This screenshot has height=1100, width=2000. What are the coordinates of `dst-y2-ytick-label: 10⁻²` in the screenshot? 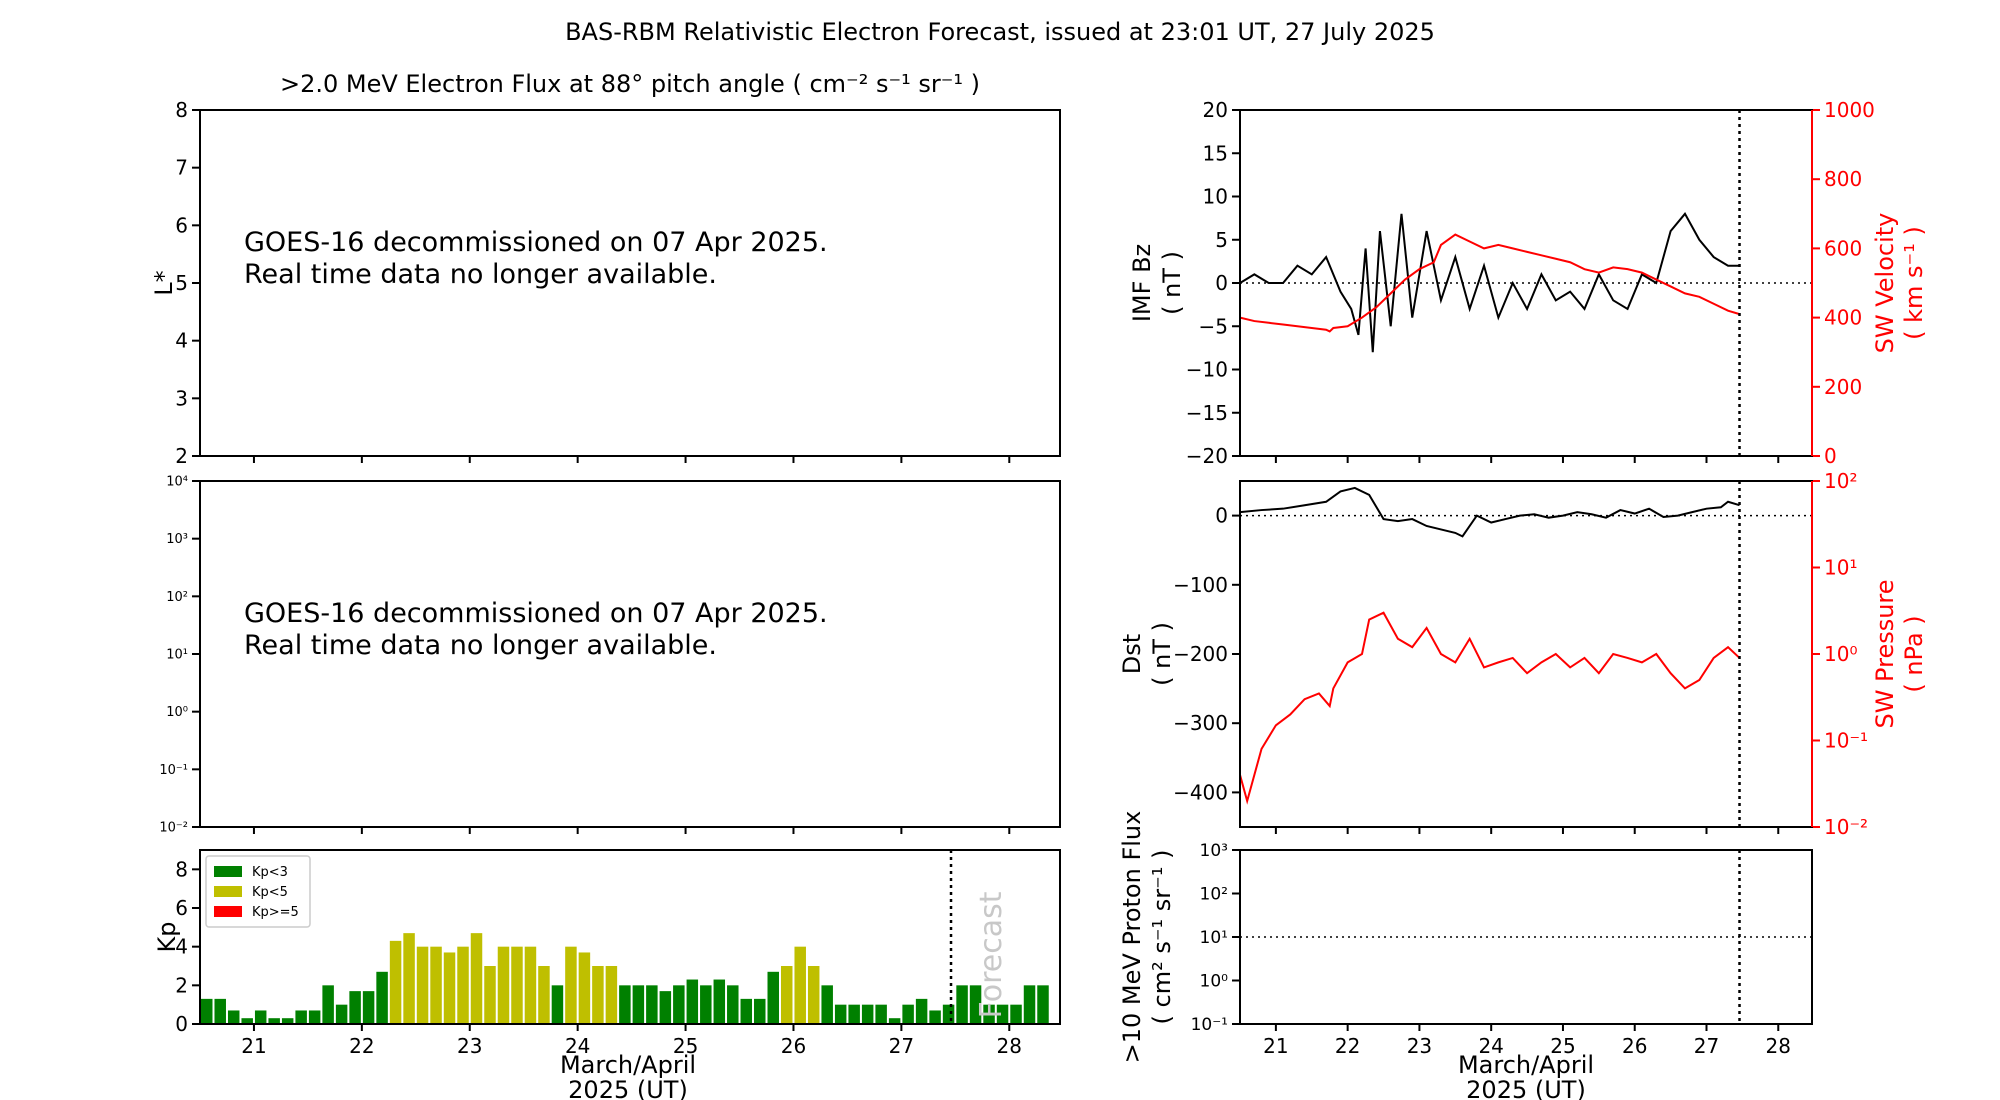 It's located at (1846, 827).